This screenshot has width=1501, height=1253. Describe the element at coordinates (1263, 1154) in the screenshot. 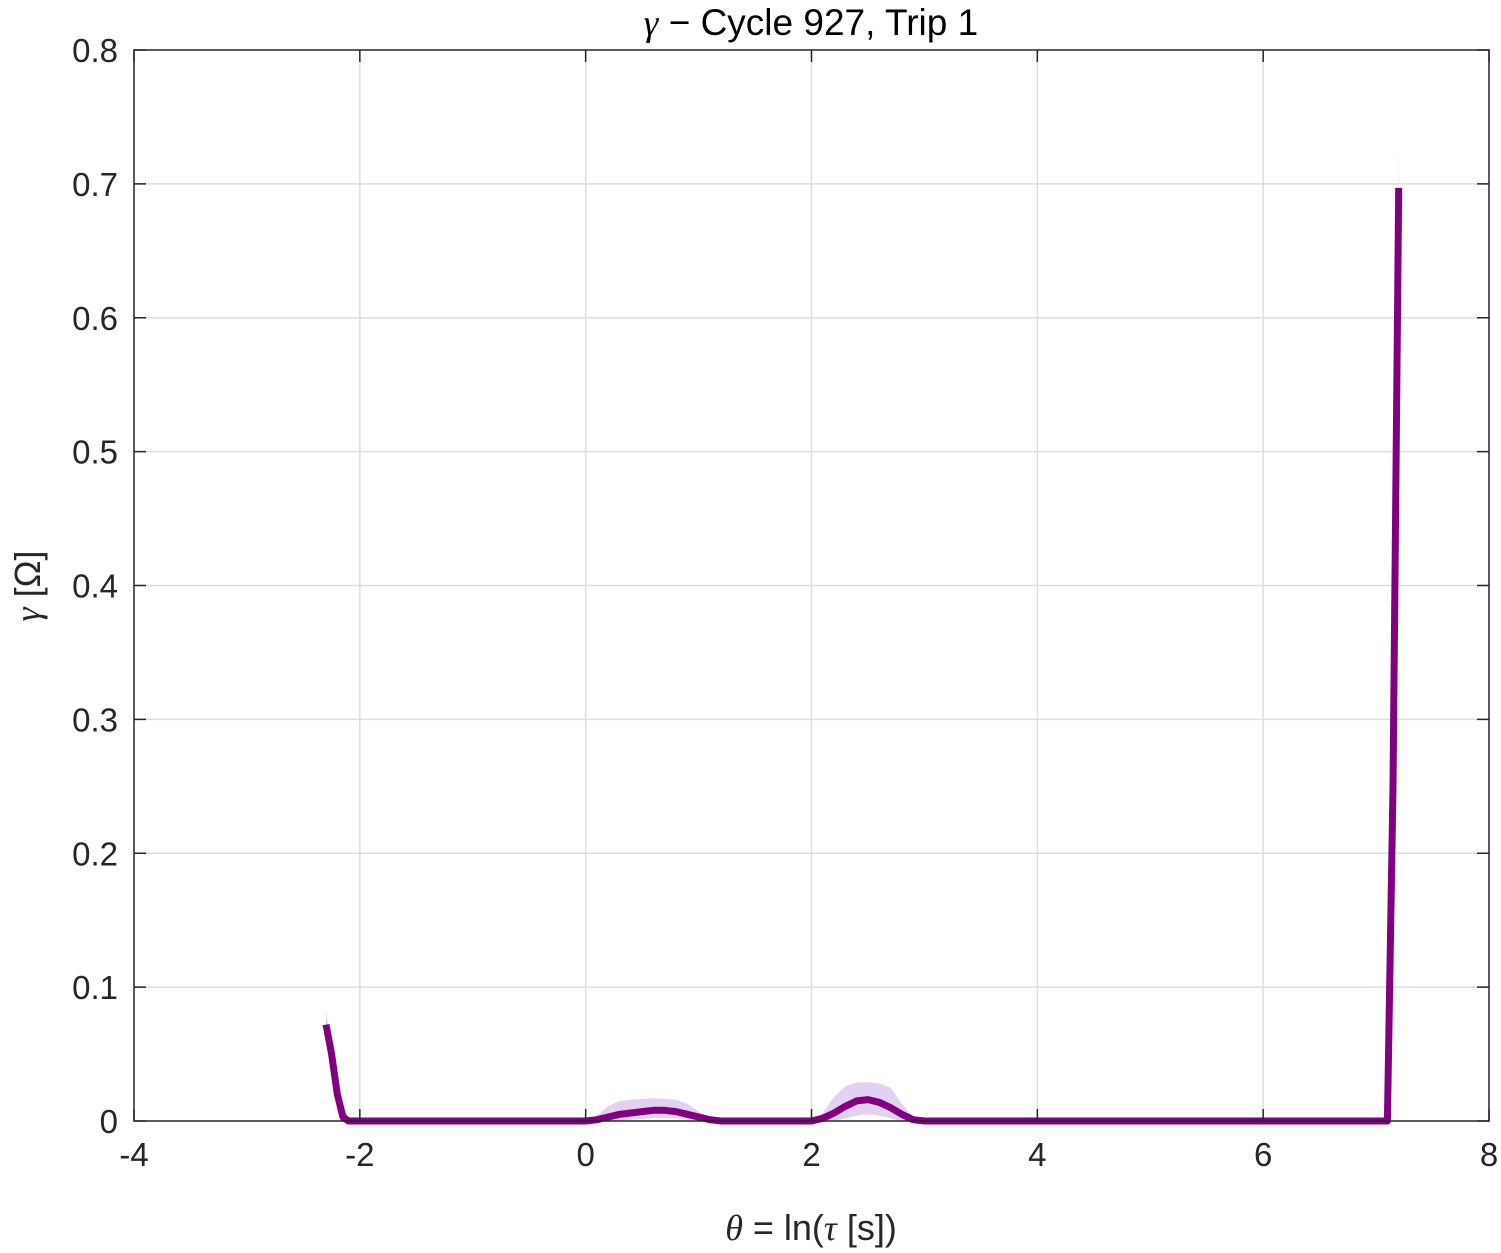

I see `x-tick-label: 6` at that location.